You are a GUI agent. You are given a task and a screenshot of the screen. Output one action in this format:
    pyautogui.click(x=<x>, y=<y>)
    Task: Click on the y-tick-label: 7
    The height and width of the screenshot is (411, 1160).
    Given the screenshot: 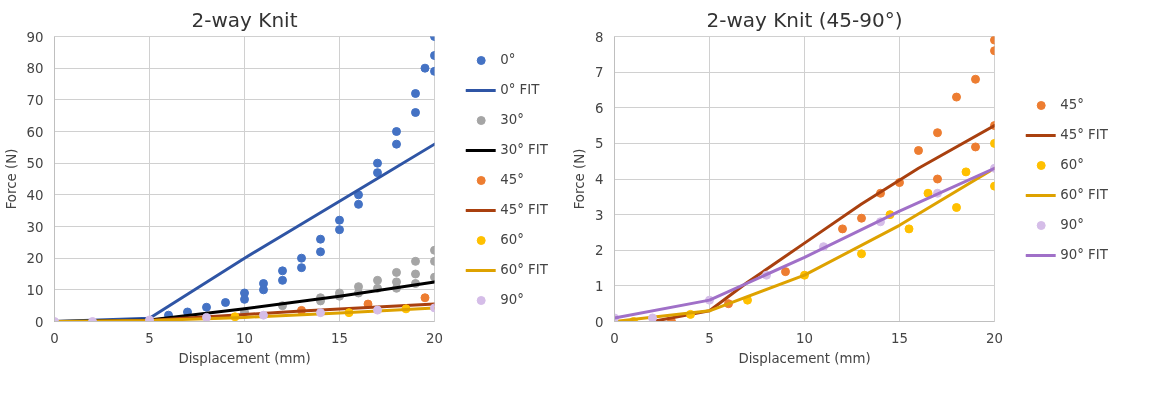 What is the action you would take?
    pyautogui.click(x=599, y=73)
    